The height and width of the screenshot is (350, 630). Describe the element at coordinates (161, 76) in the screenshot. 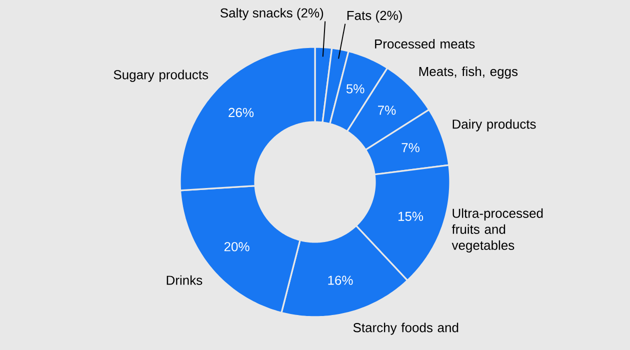

I see `slice-label: Sugary products` at that location.